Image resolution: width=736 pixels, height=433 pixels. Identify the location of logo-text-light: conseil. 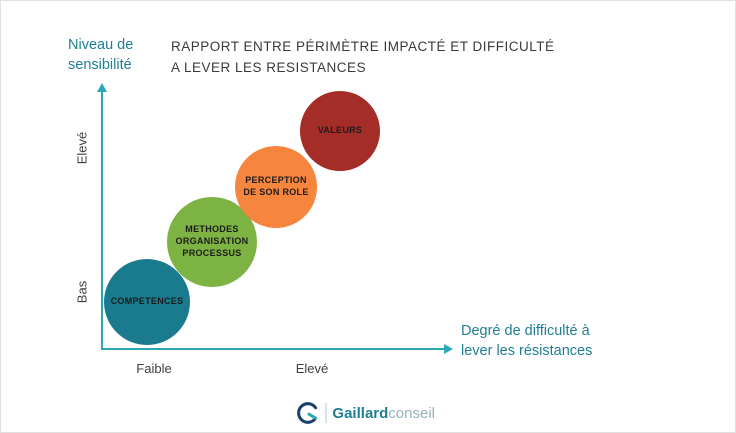
(411, 413).